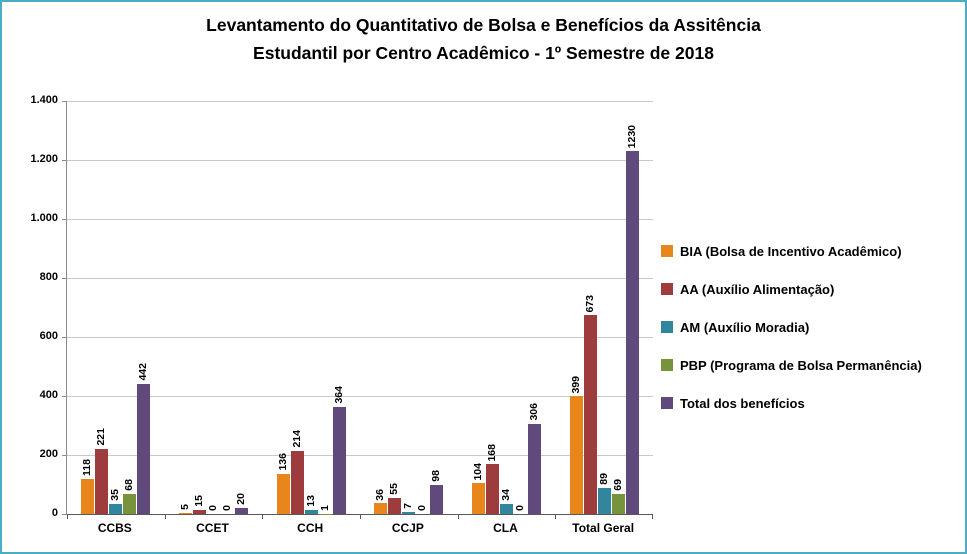  What do you see at coordinates (742, 403) in the screenshot?
I see `legend-label: Total dos benefícios` at bounding box center [742, 403].